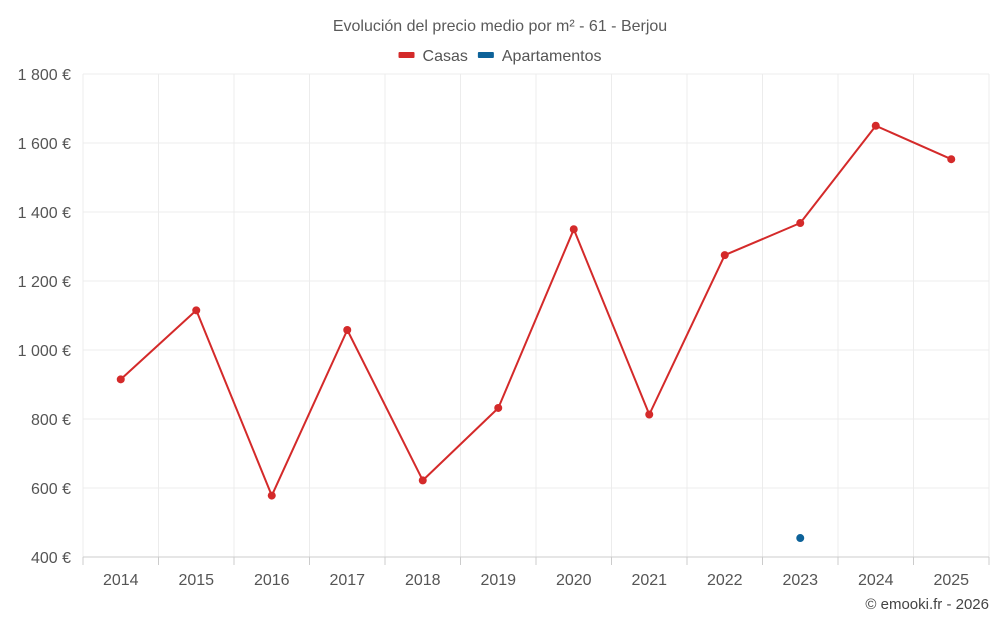  I want to click on y-tick-label: 1 400 €, so click(44, 213).